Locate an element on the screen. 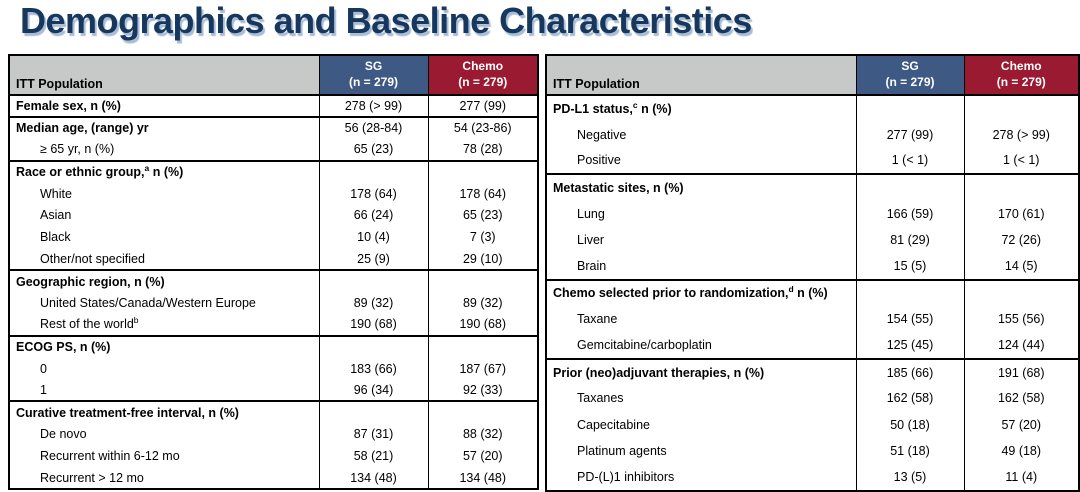  sg-value: 13 (5) is located at coordinates (909, 477).